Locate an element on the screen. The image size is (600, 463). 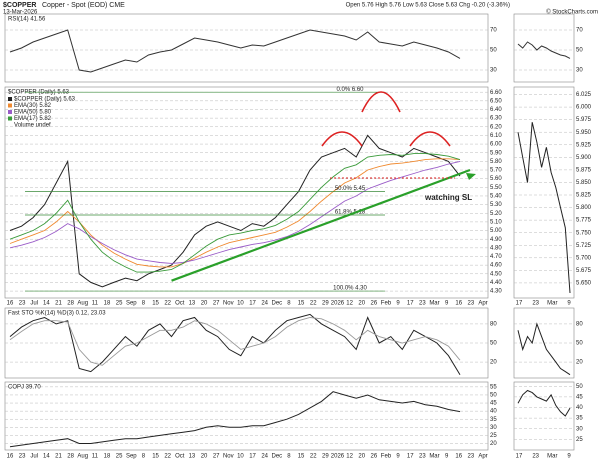
x-tick-label: 25 is located at coordinates (119, 457).